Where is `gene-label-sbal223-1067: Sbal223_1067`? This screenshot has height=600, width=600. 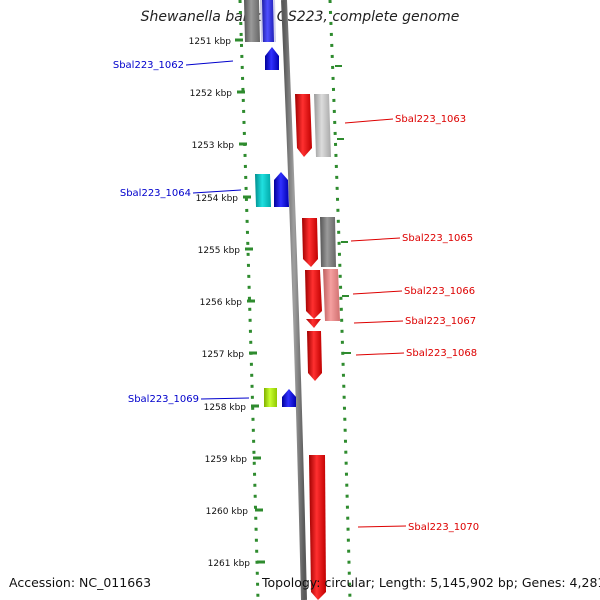
gene-label-sbal223-1067: Sbal223_1067 is located at coordinates (440, 321).